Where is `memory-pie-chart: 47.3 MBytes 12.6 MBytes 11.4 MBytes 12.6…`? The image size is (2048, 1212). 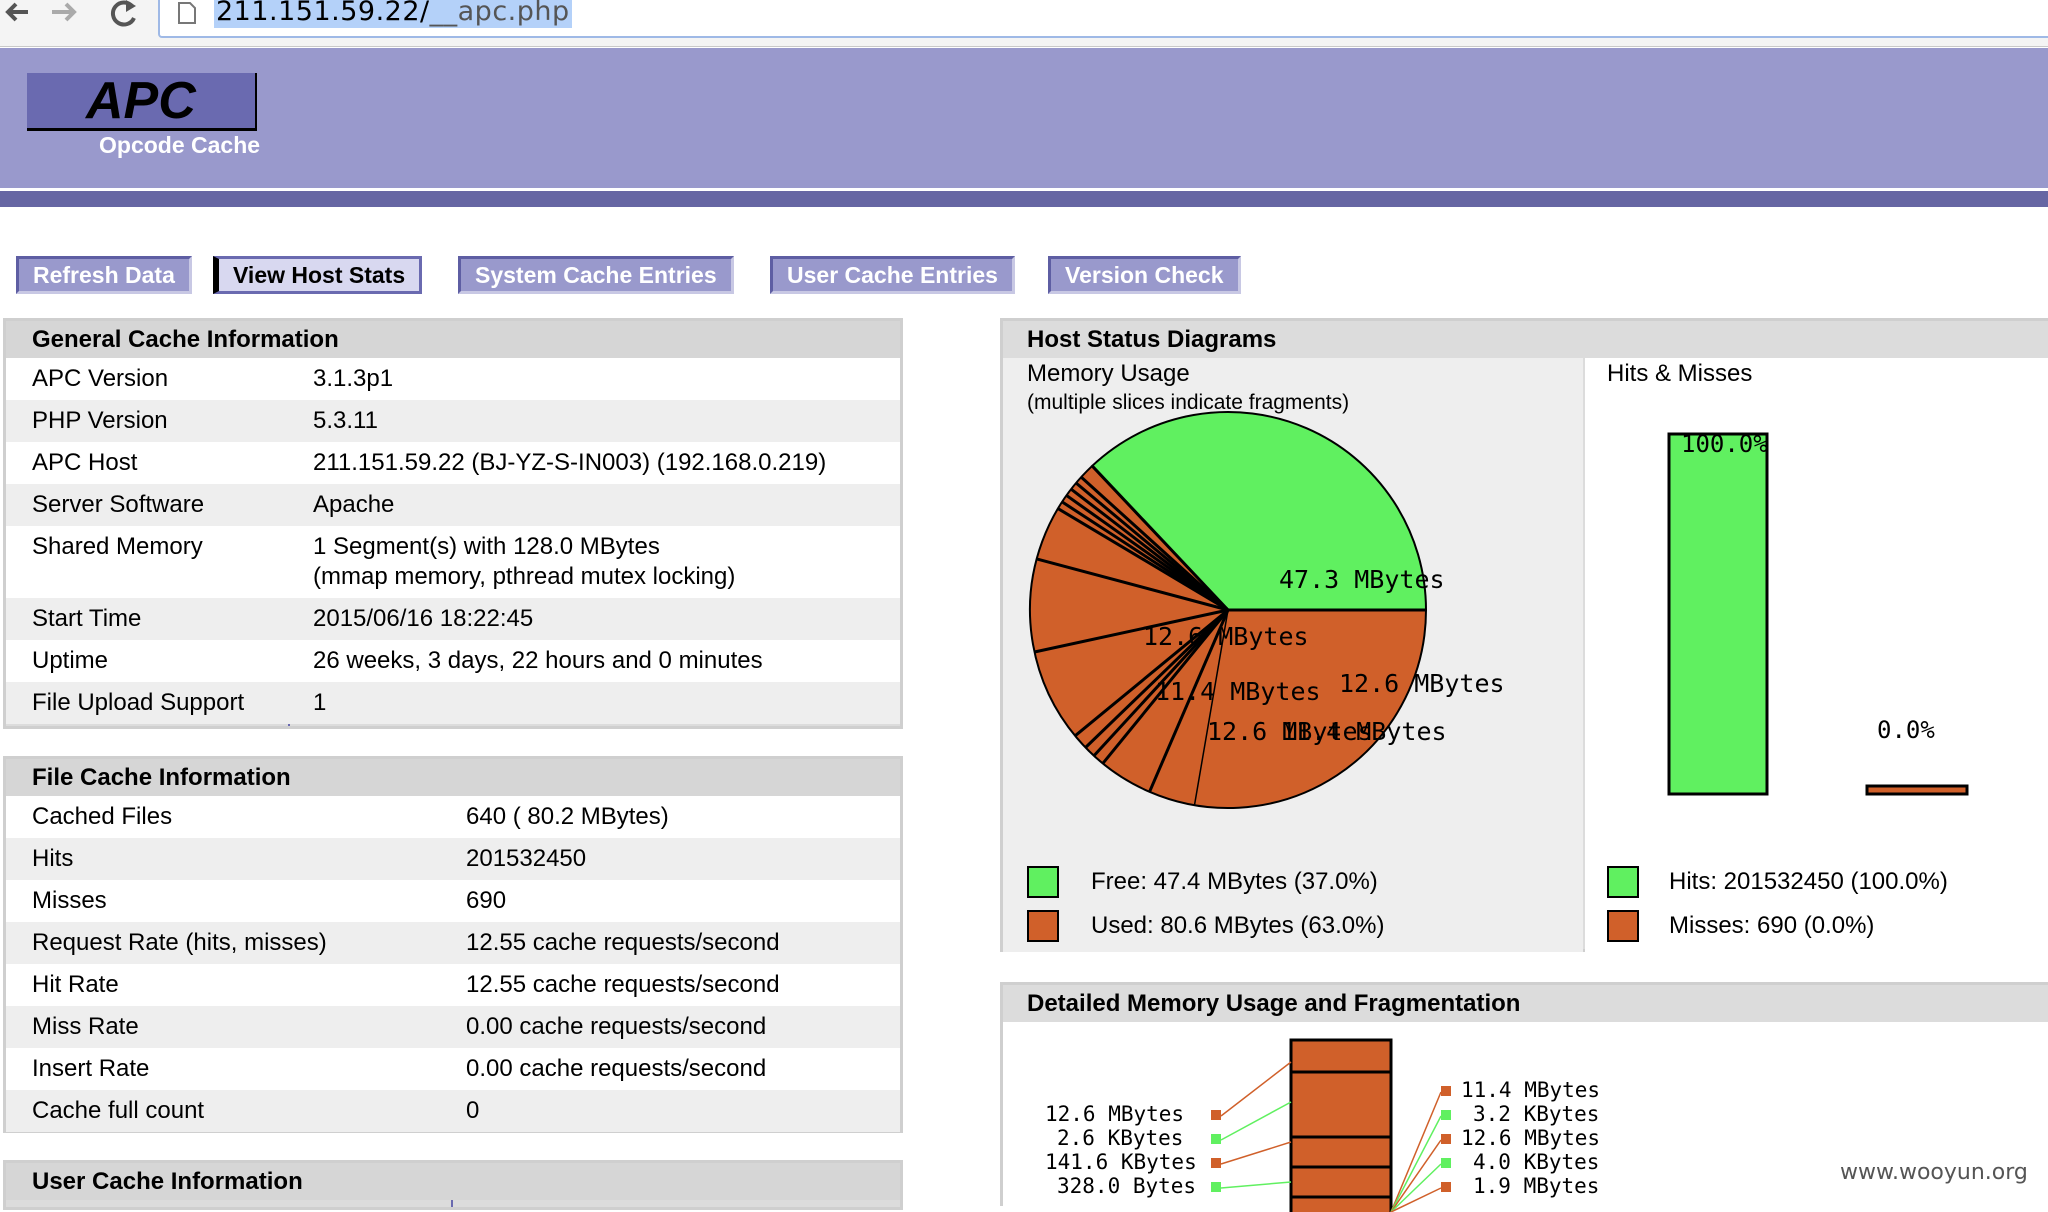
memory-pie-chart: 47.3 MBytes 12.6 MBytes 11.4 MBytes 12.6… is located at coordinates (1267, 610).